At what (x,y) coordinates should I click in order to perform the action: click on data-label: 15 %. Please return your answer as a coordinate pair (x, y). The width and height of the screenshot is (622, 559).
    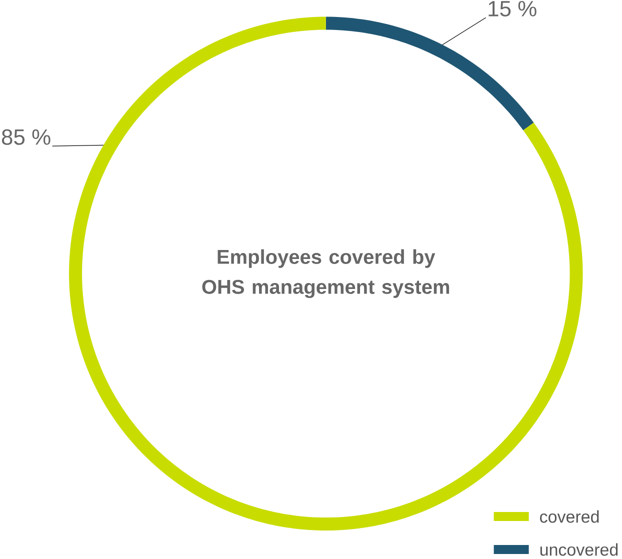
    Looking at the image, I should click on (512, 8).